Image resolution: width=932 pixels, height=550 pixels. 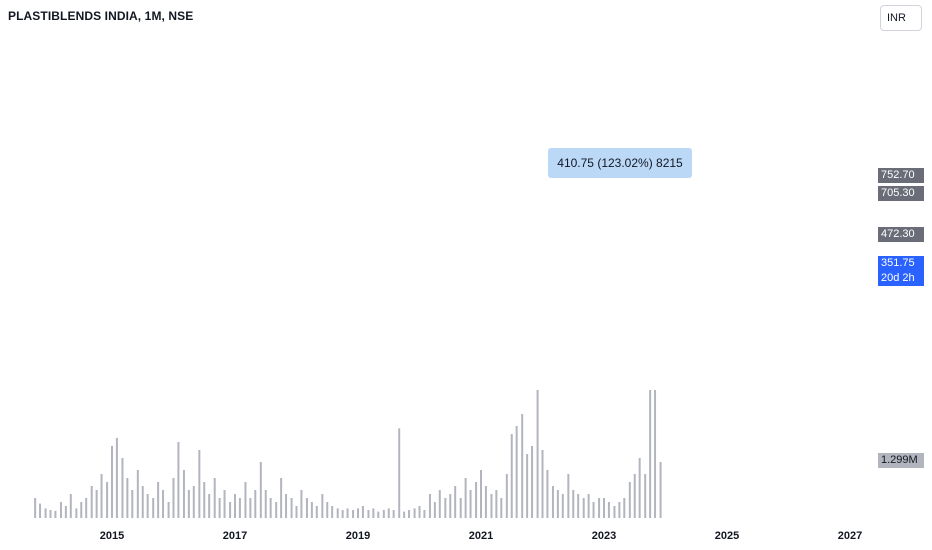 I want to click on last-price-tag: 351.75, so click(x=901, y=263).